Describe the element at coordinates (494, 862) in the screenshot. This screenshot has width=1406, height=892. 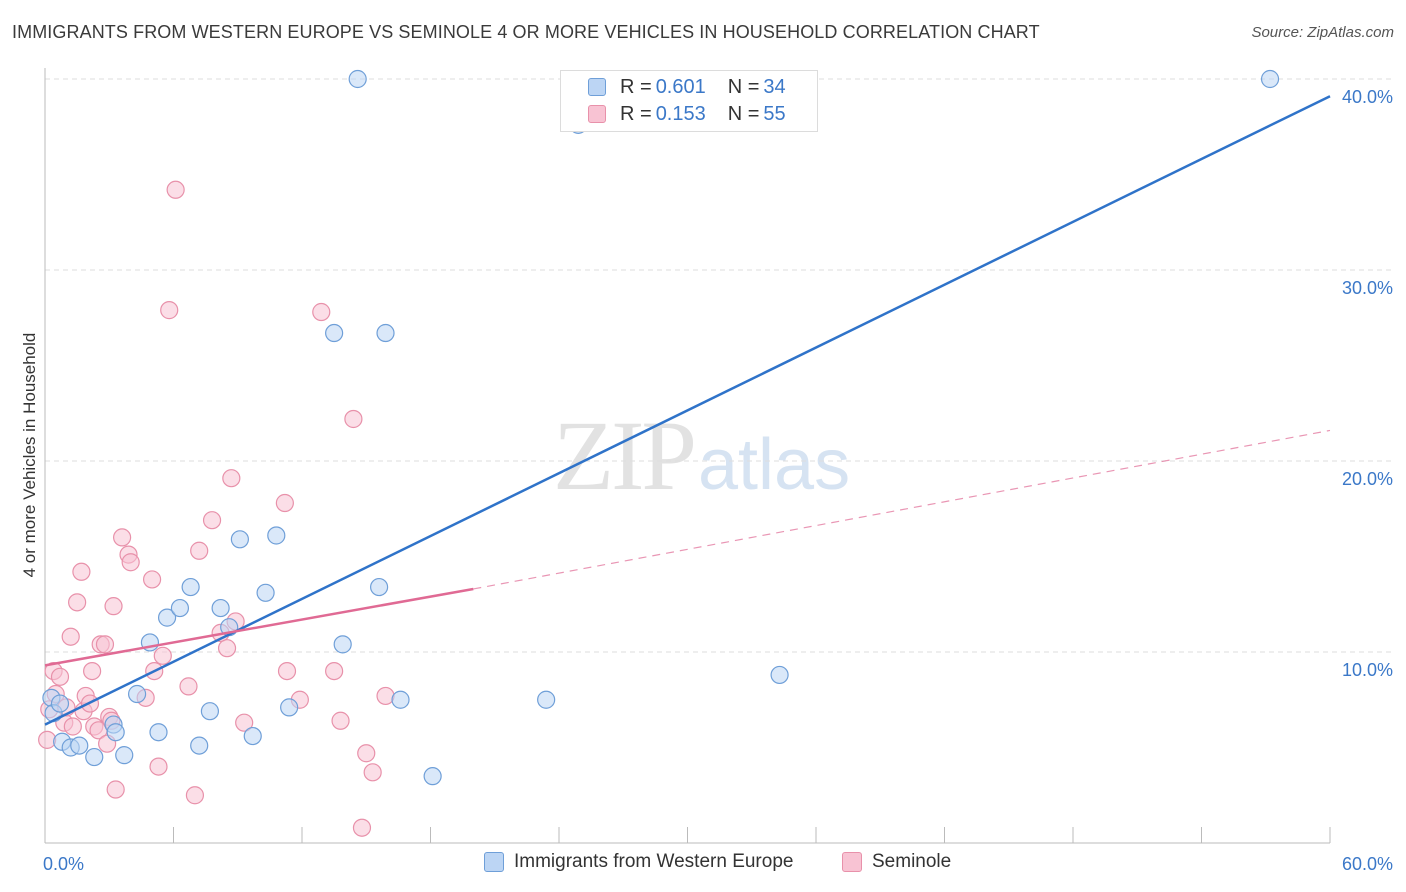
I see `legend-blue-swatch-icon` at that location.